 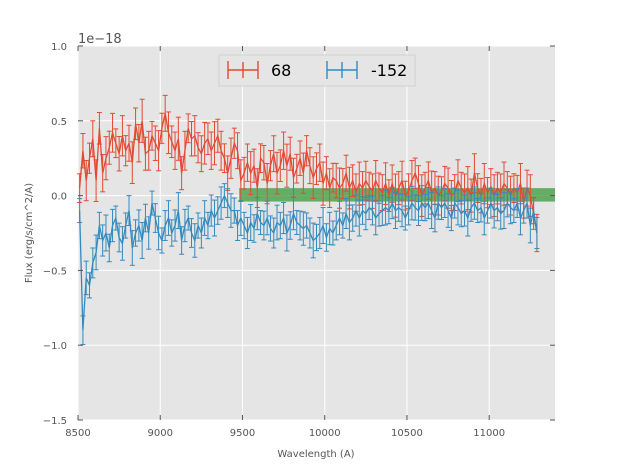 What do you see at coordinates (160, 433) in the screenshot?
I see `x-tick-label: 9000` at bounding box center [160, 433].